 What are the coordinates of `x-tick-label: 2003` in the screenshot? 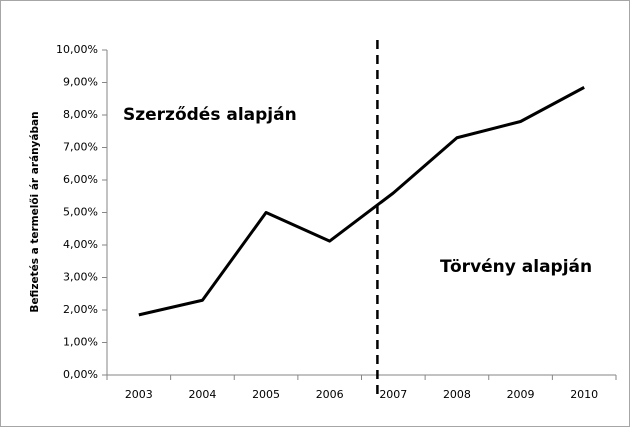 It's located at (139, 394).